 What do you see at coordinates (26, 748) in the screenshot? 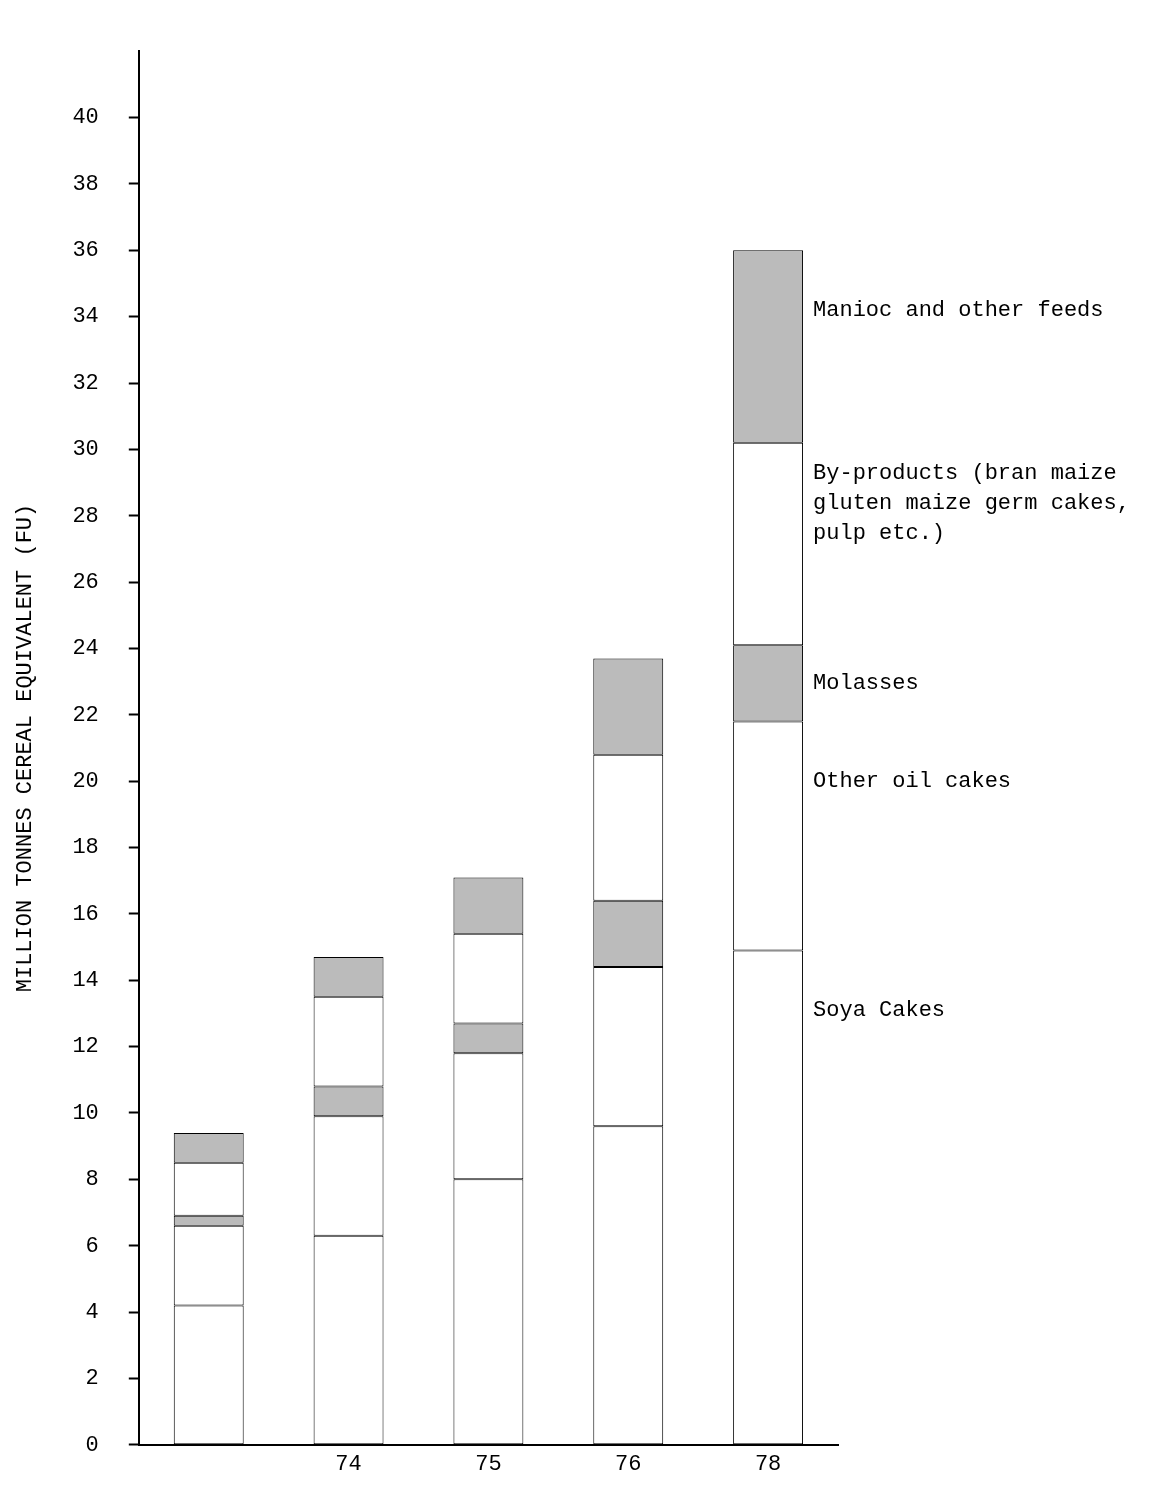
I see `y-axis-title: MILLION TONNES CEREAL EQUIVALENT (FU)` at bounding box center [26, 748].